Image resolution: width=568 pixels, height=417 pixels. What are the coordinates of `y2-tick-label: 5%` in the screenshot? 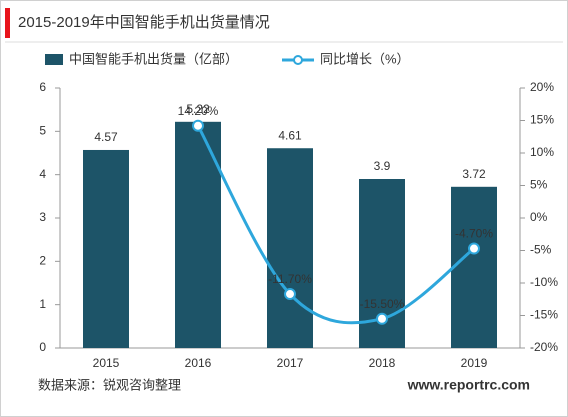 It's located at (539, 185).